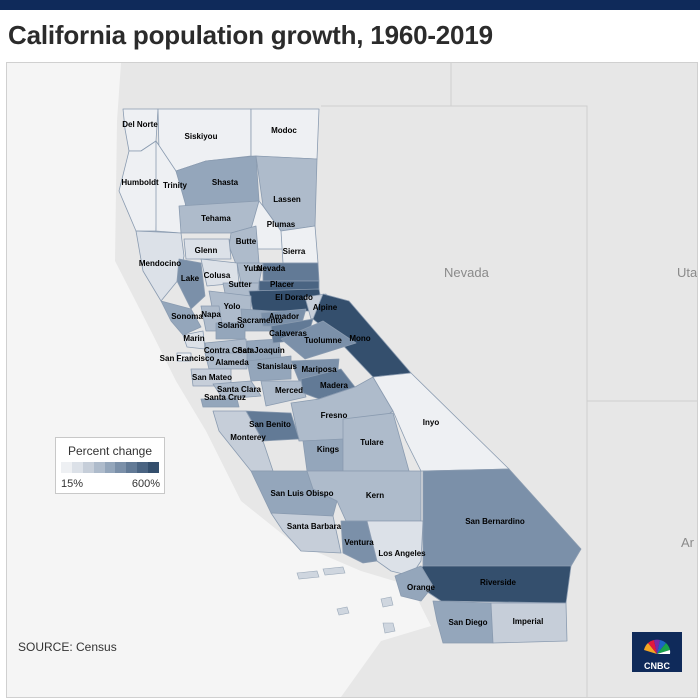 The image size is (700, 700). Describe the element at coordinates (212, 377) in the screenshot. I see `county-label-san-mateo: San Mateo` at that location.